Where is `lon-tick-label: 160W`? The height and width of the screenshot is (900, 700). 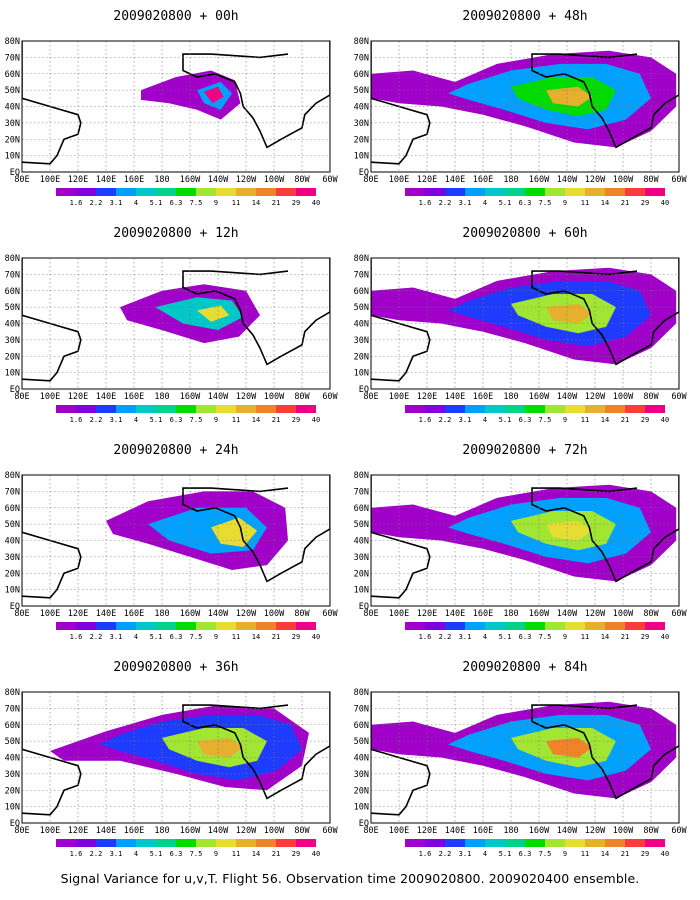
lon-tick-label: 160W is located at coordinates (539, 614).